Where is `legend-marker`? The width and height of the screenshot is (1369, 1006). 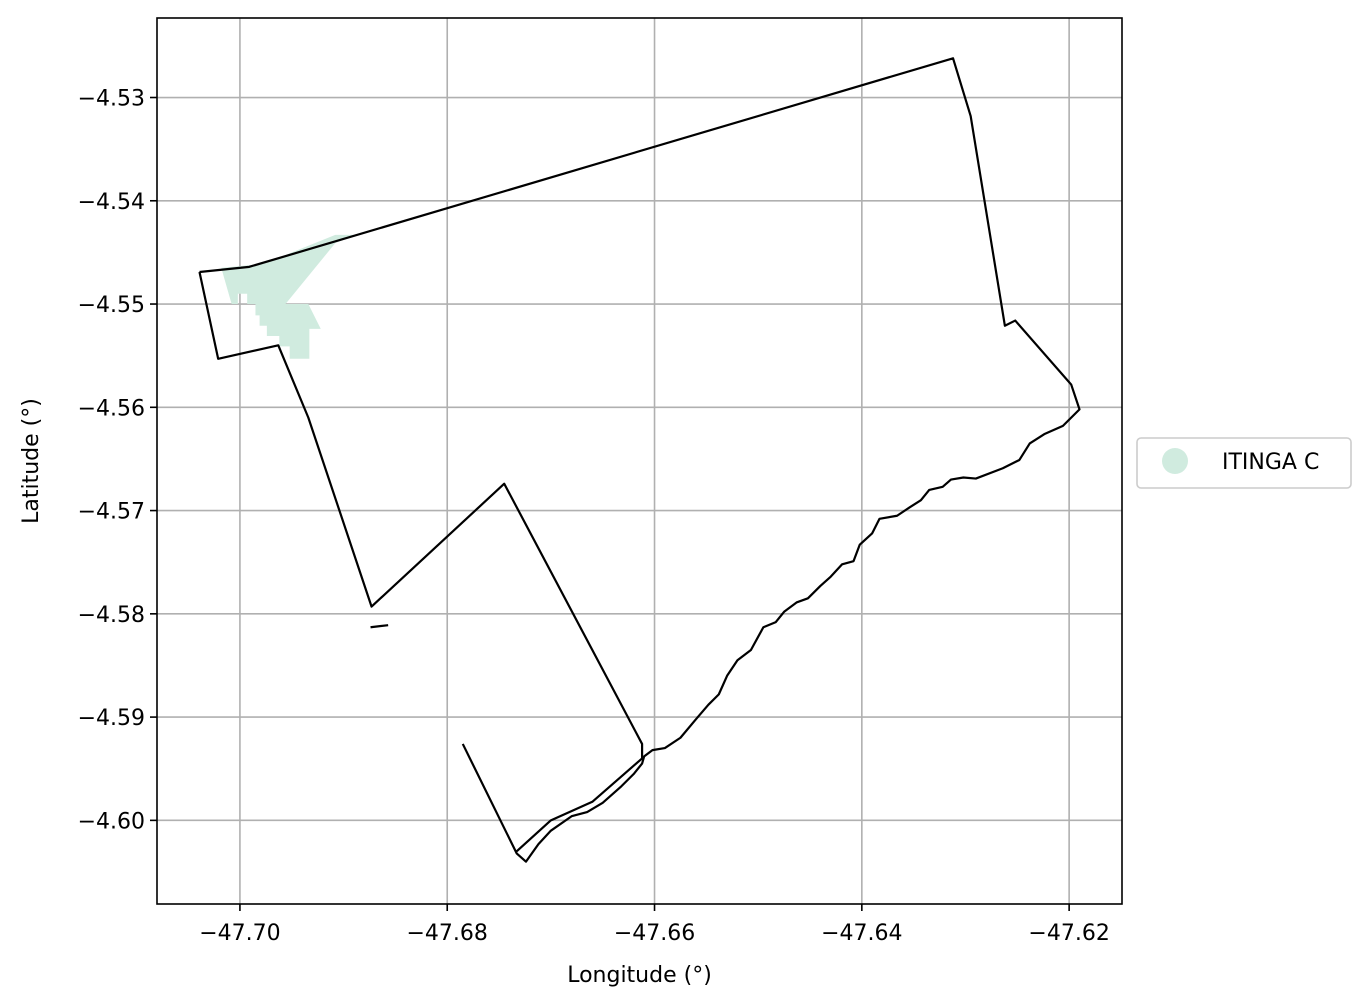 legend-marker is located at coordinates (1175, 461).